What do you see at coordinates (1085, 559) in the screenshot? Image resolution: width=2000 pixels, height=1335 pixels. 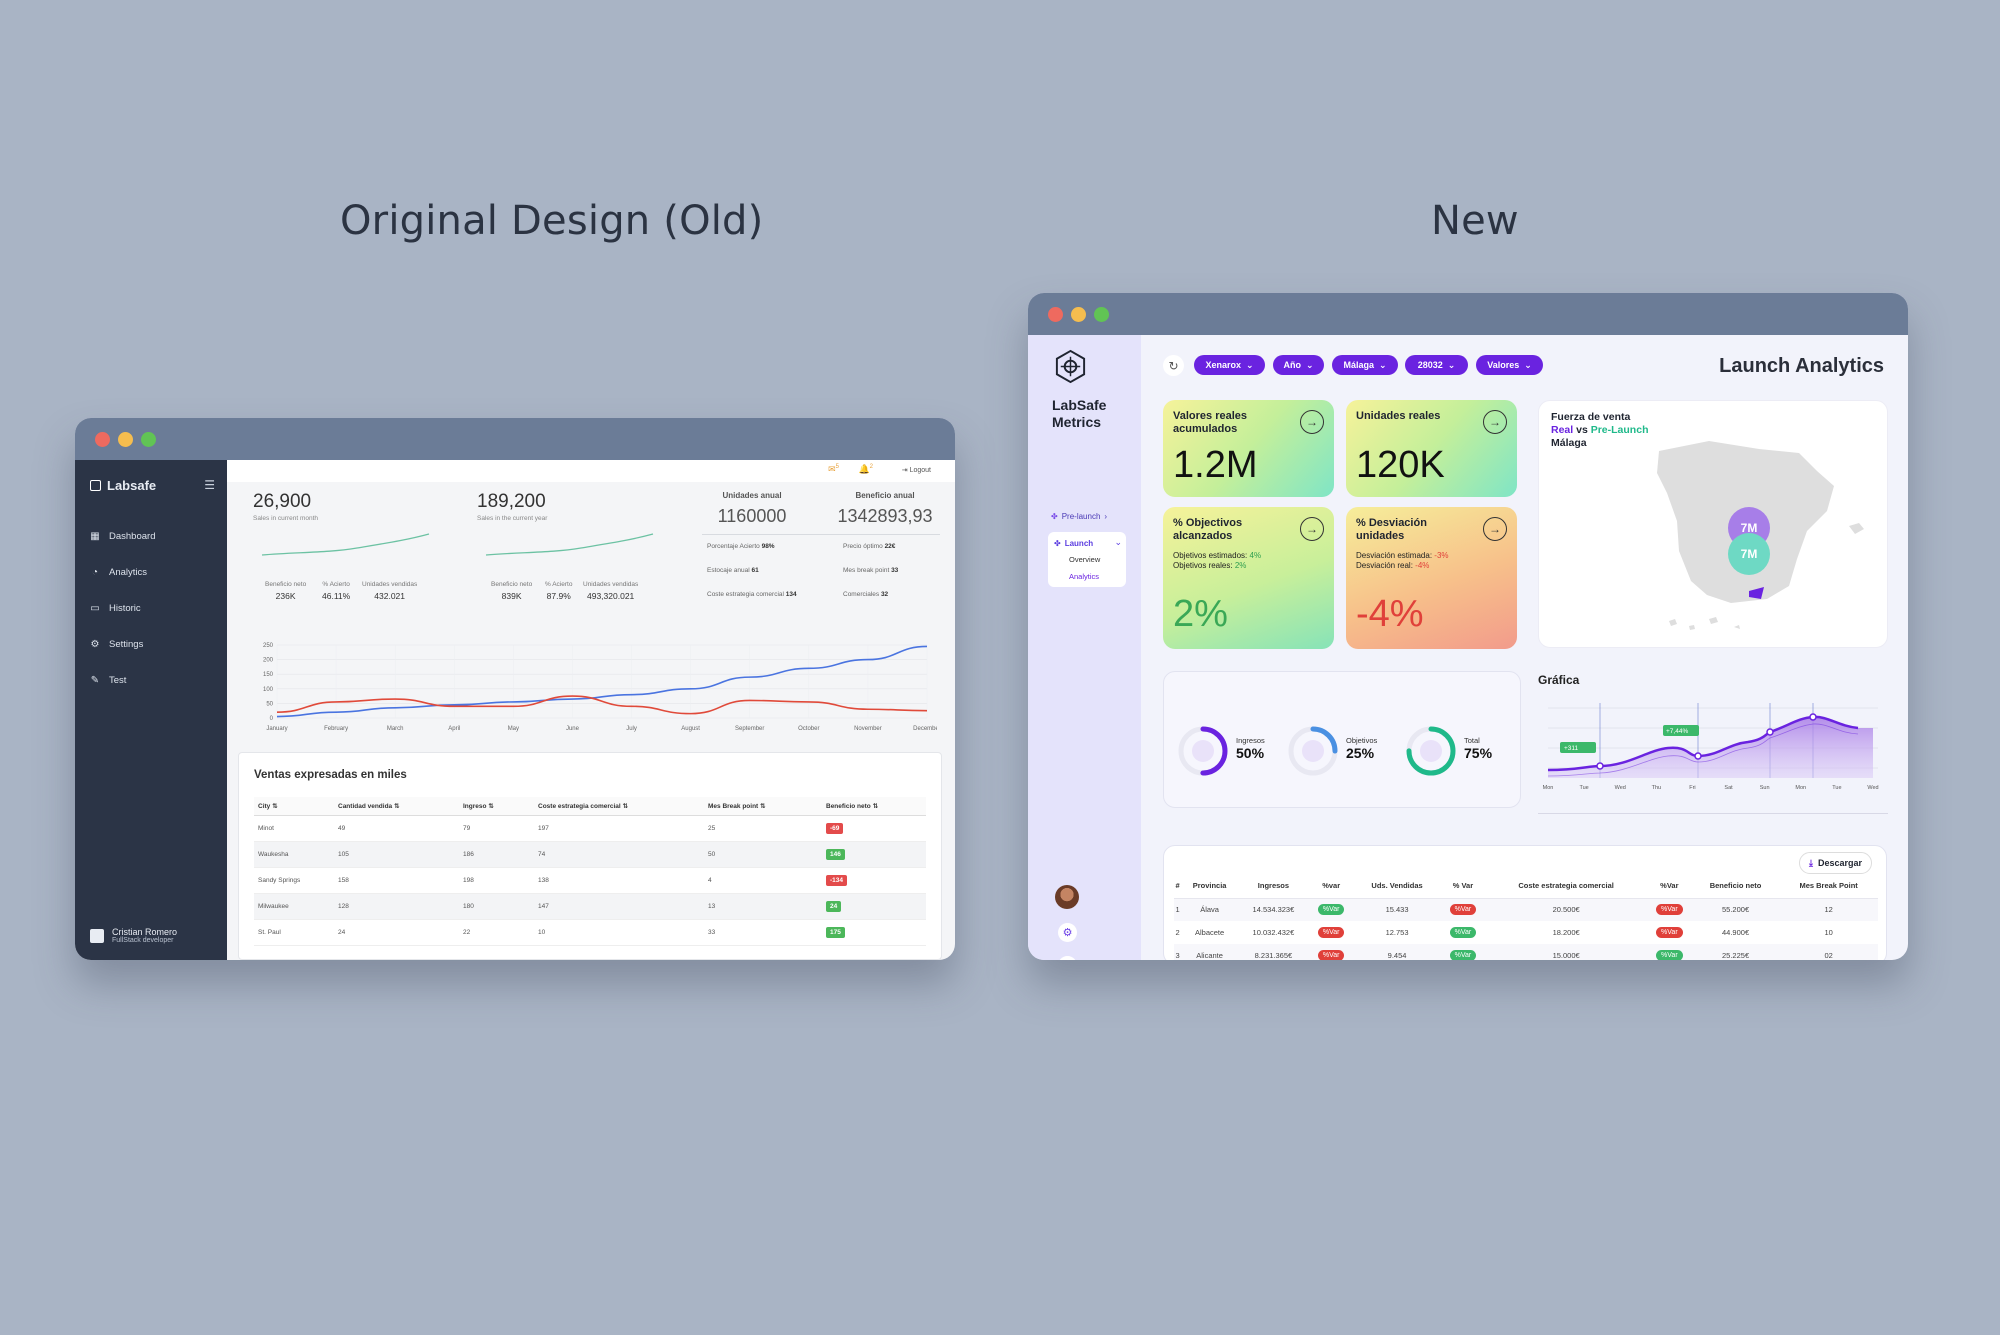 I see `nav-item-overview: Overview` at bounding box center [1085, 559].